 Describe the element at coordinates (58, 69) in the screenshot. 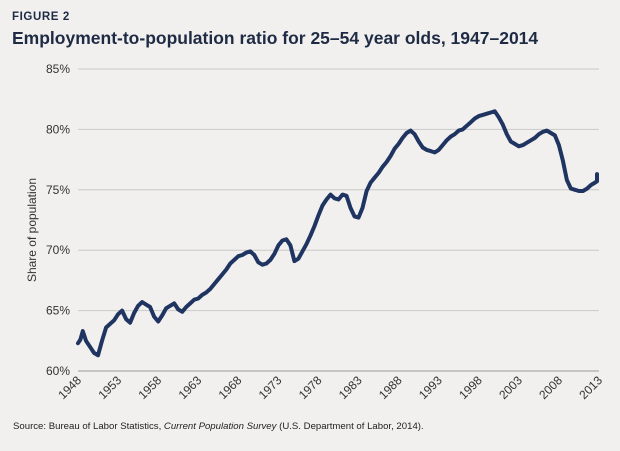

I see `y-tick-label: 85%` at that location.